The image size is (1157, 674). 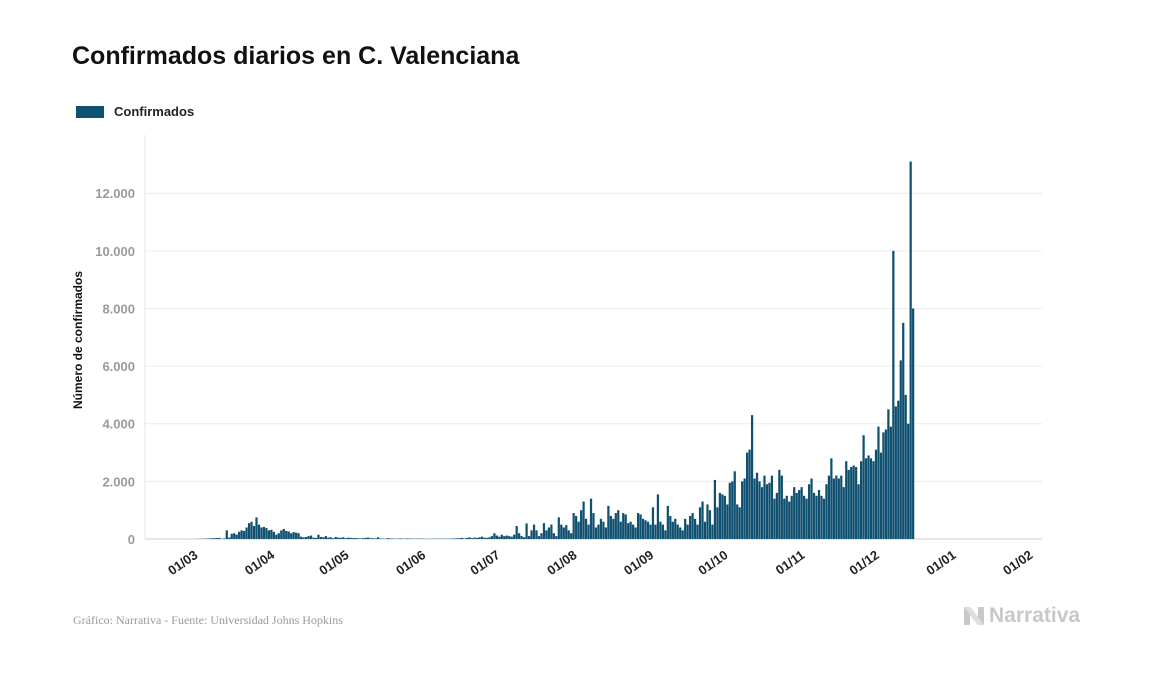 I want to click on x-tick-label: 01/11, so click(x=790, y=562).